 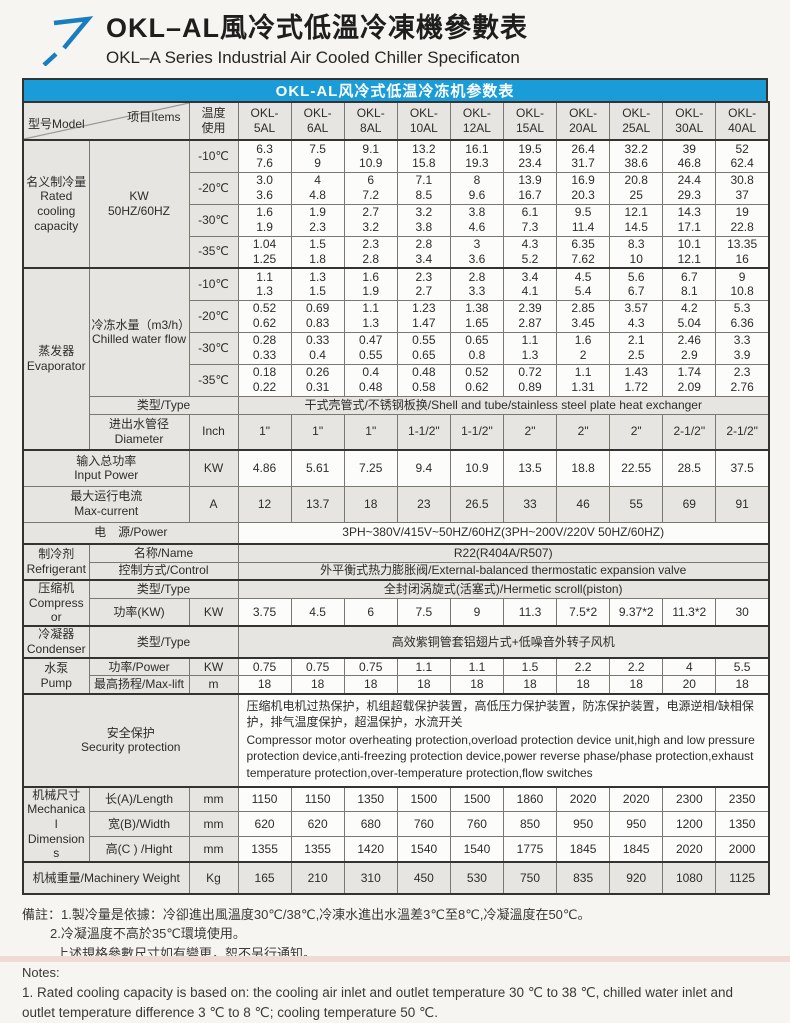 I want to click on table-banner-title: OKL-AL风冷式低温冷冻机参数表, so click(x=395, y=89).